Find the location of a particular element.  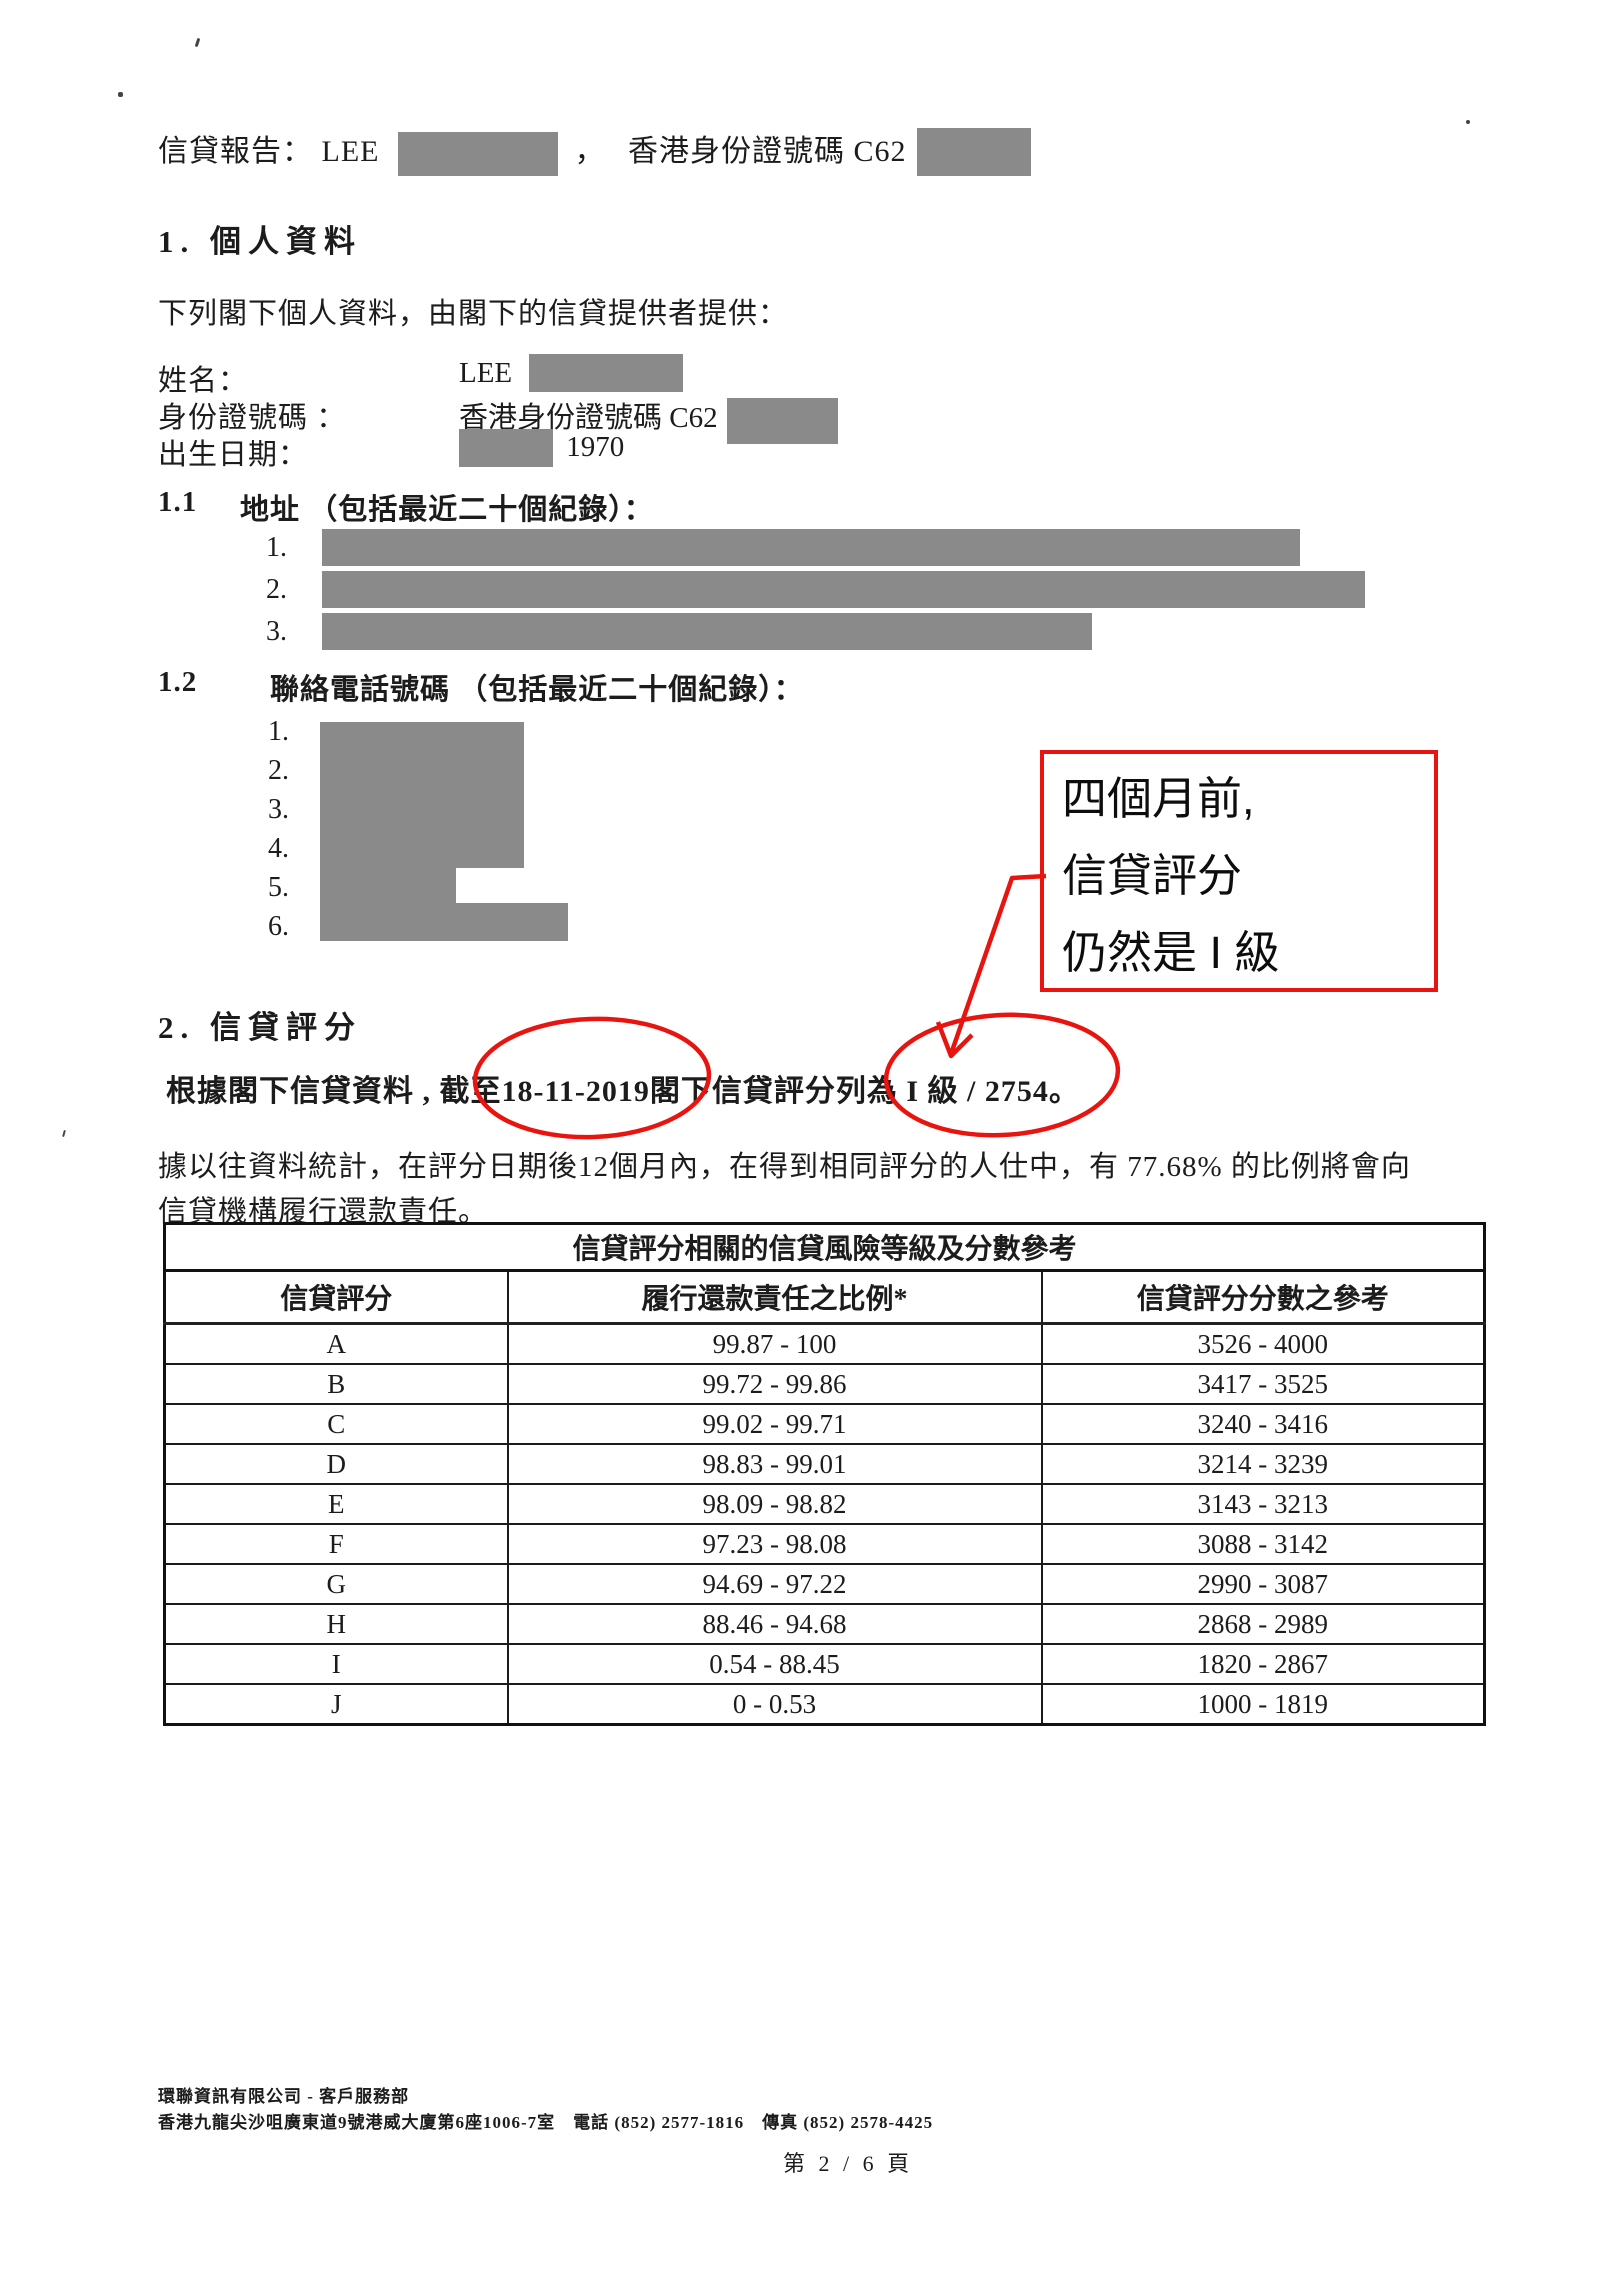

col-header-ratio: 履行還款責任之比例* is located at coordinates (774, 1297).